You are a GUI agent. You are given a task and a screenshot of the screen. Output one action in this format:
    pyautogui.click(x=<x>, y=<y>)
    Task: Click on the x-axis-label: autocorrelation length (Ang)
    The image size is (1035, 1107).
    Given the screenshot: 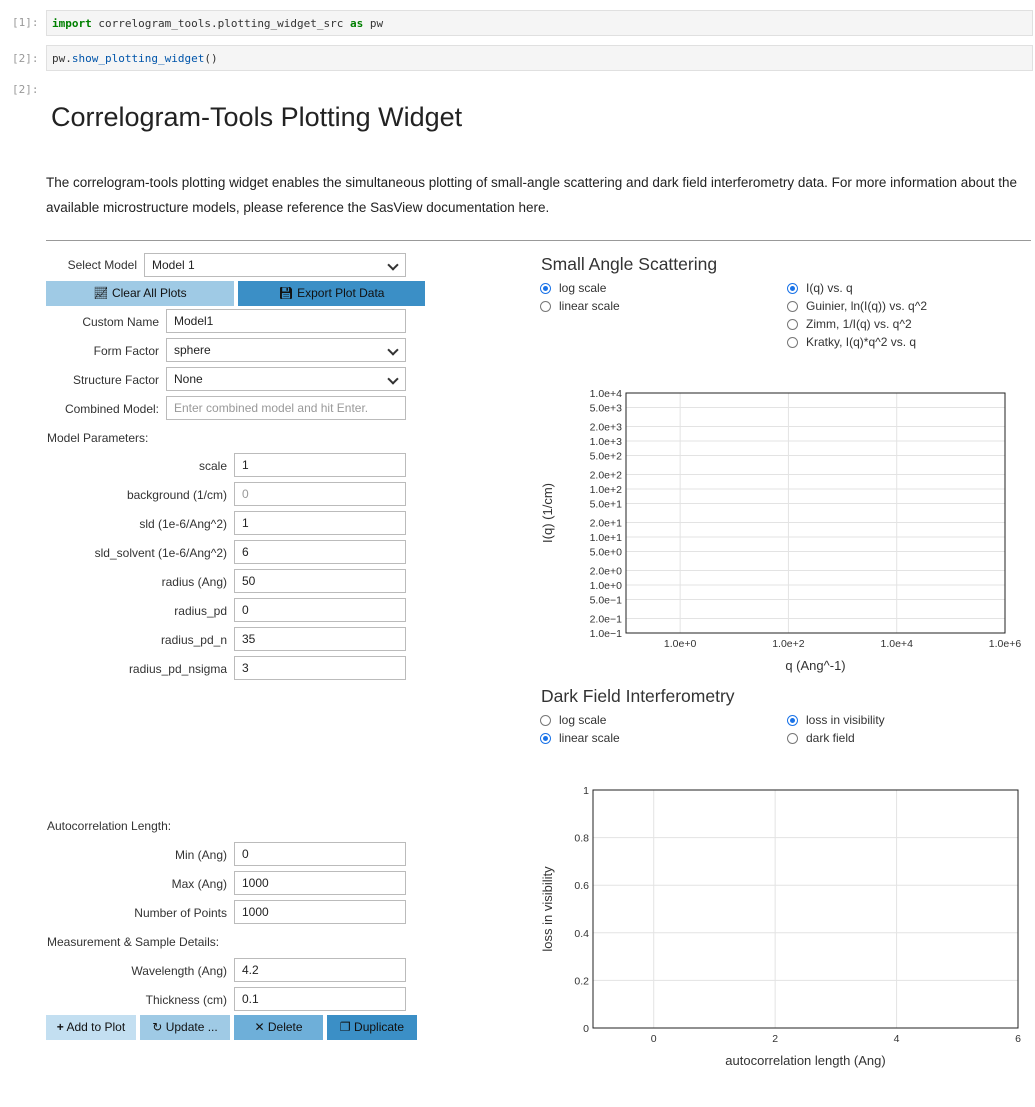 What is the action you would take?
    pyautogui.click(x=805, y=1060)
    